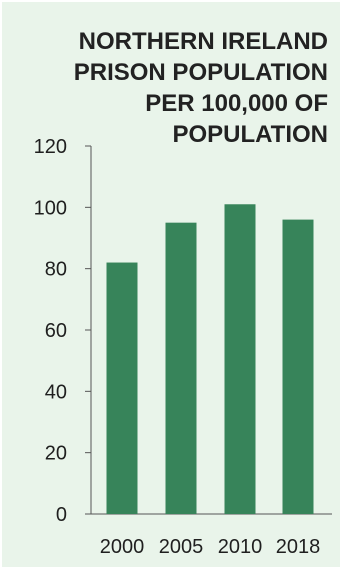  What do you see at coordinates (200, 72) in the screenshot?
I see `chart-title-line-2: PRISON POPULATION` at bounding box center [200, 72].